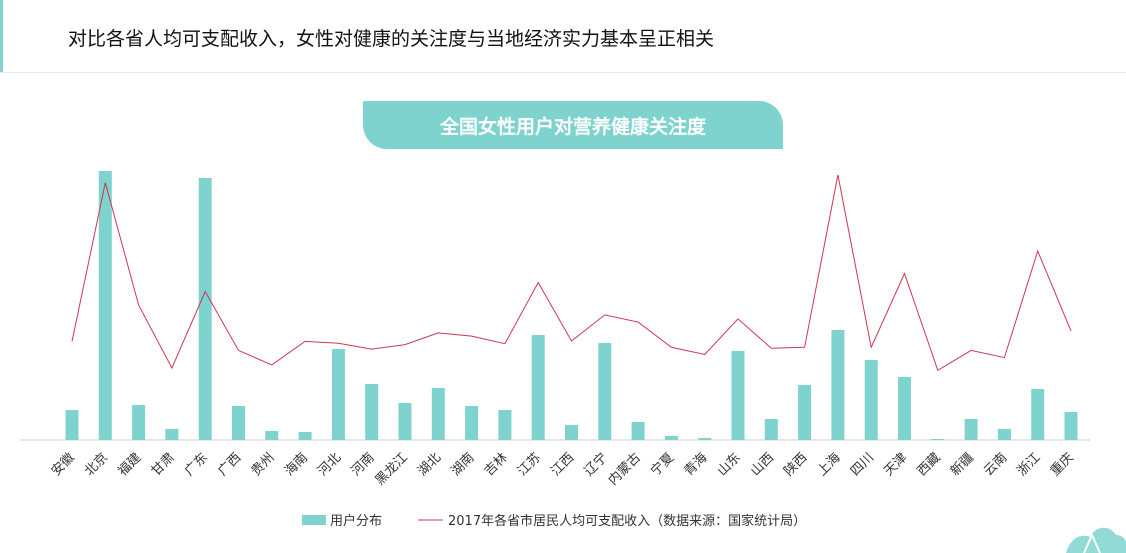 The height and width of the screenshot is (553, 1126). What do you see at coordinates (1004, 434) in the screenshot?
I see `bar-云南` at bounding box center [1004, 434].